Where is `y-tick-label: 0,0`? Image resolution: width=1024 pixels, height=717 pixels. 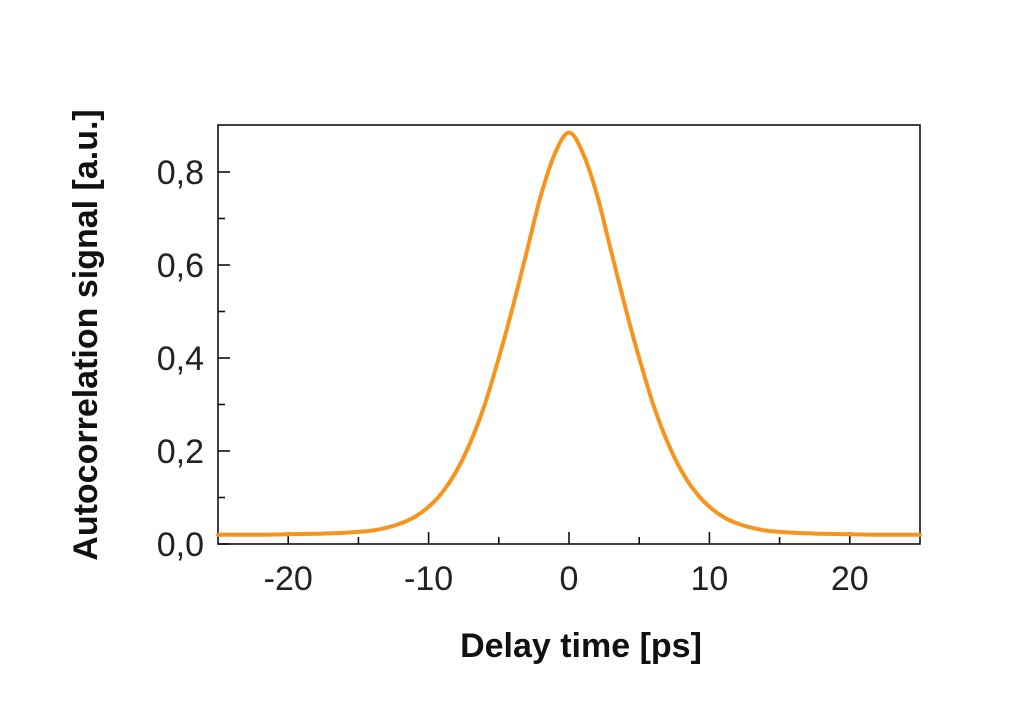
y-tick-label: 0,0 is located at coordinates (180, 545).